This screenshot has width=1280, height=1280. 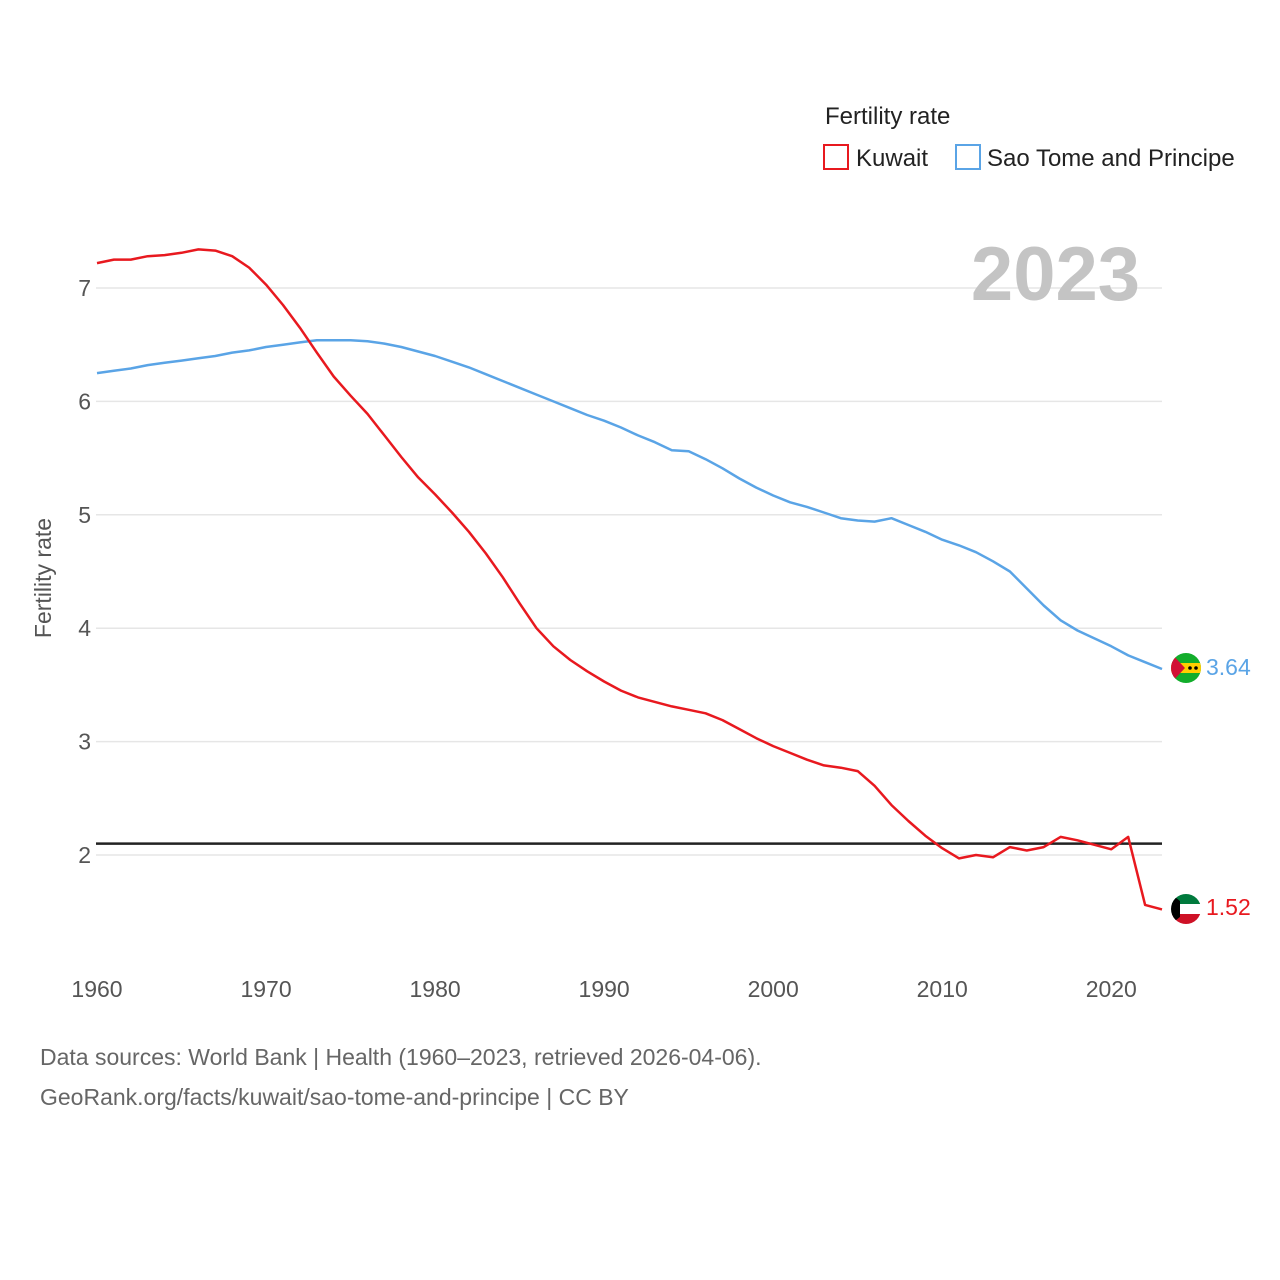 I want to click on sao-tome-flag-icon, so click(x=1186, y=668).